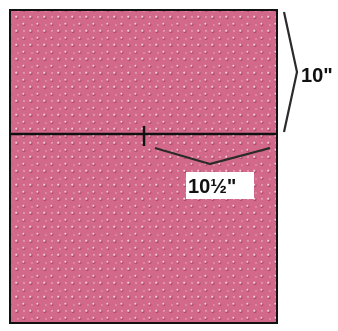 This screenshot has height=331, width=338. What do you see at coordinates (290, 72) in the screenshot?
I see `height-bracket` at bounding box center [290, 72].